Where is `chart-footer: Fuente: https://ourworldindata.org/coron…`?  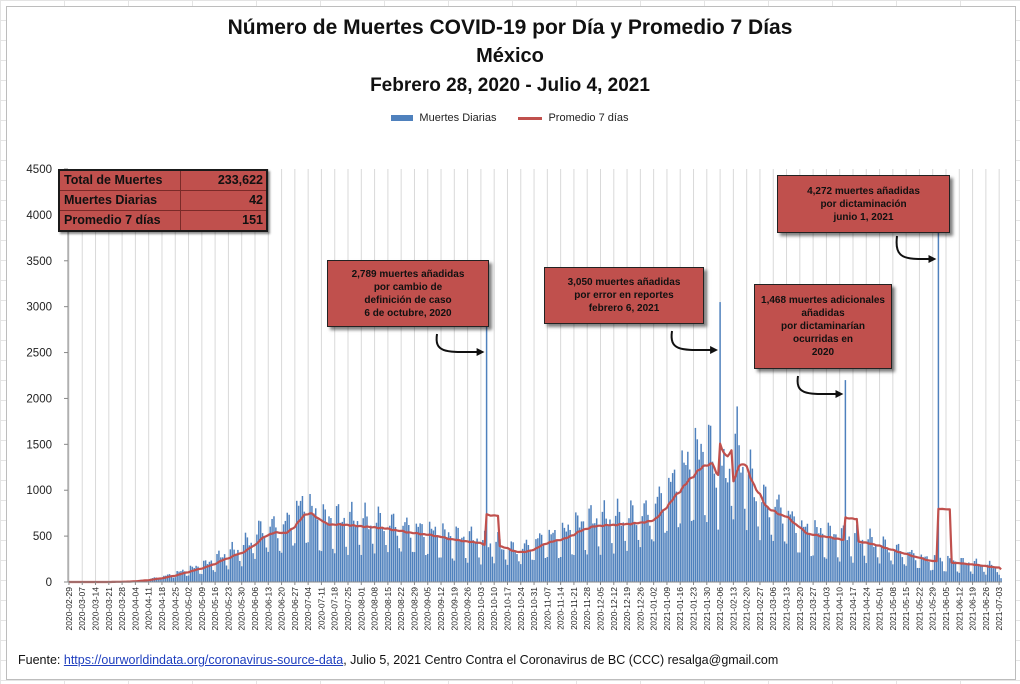 chart-footer: Fuente: https://ourworldindata.org/coron… is located at coordinates (398, 660).